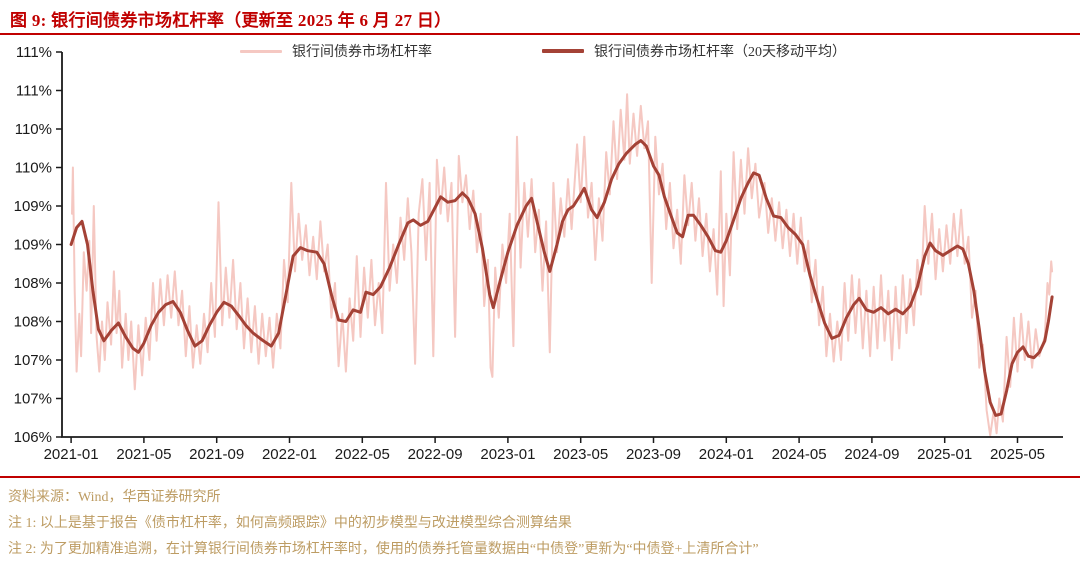 The width and height of the screenshot is (1080, 564). I want to click on x-axis-tick-label: 2021-01, so click(71, 454).